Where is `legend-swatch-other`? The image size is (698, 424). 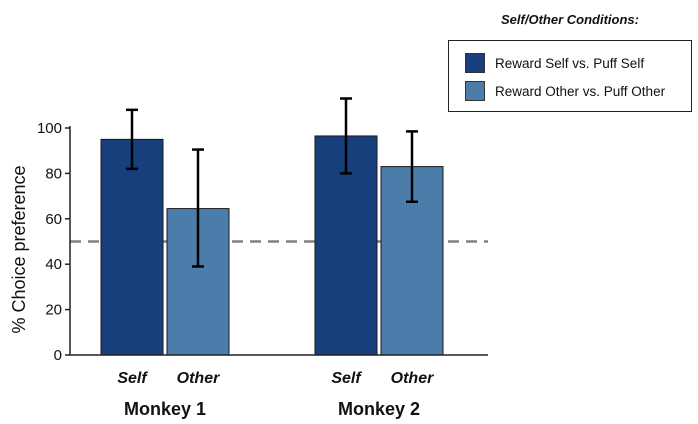
legend-swatch-other is located at coordinates (475, 91).